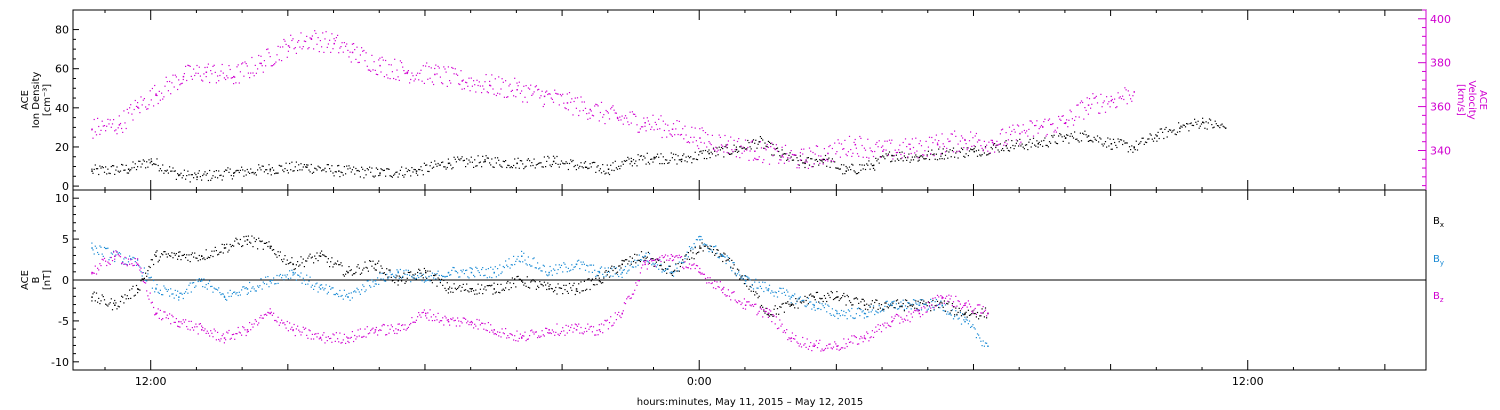 This screenshot has width=1500, height=410. I want to click on ion-density-anchor-point, so click(1225, 128).